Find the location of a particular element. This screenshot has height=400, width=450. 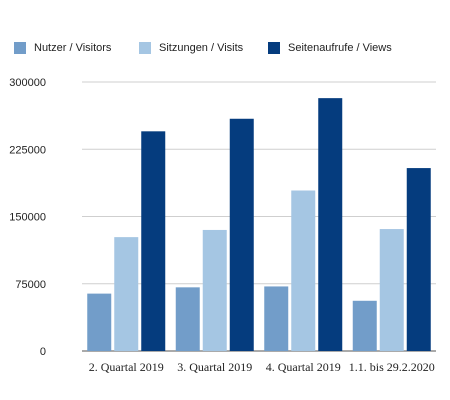

y-axis-ticks: 0 75000 150000 225000 300000 is located at coordinates (27, 217).